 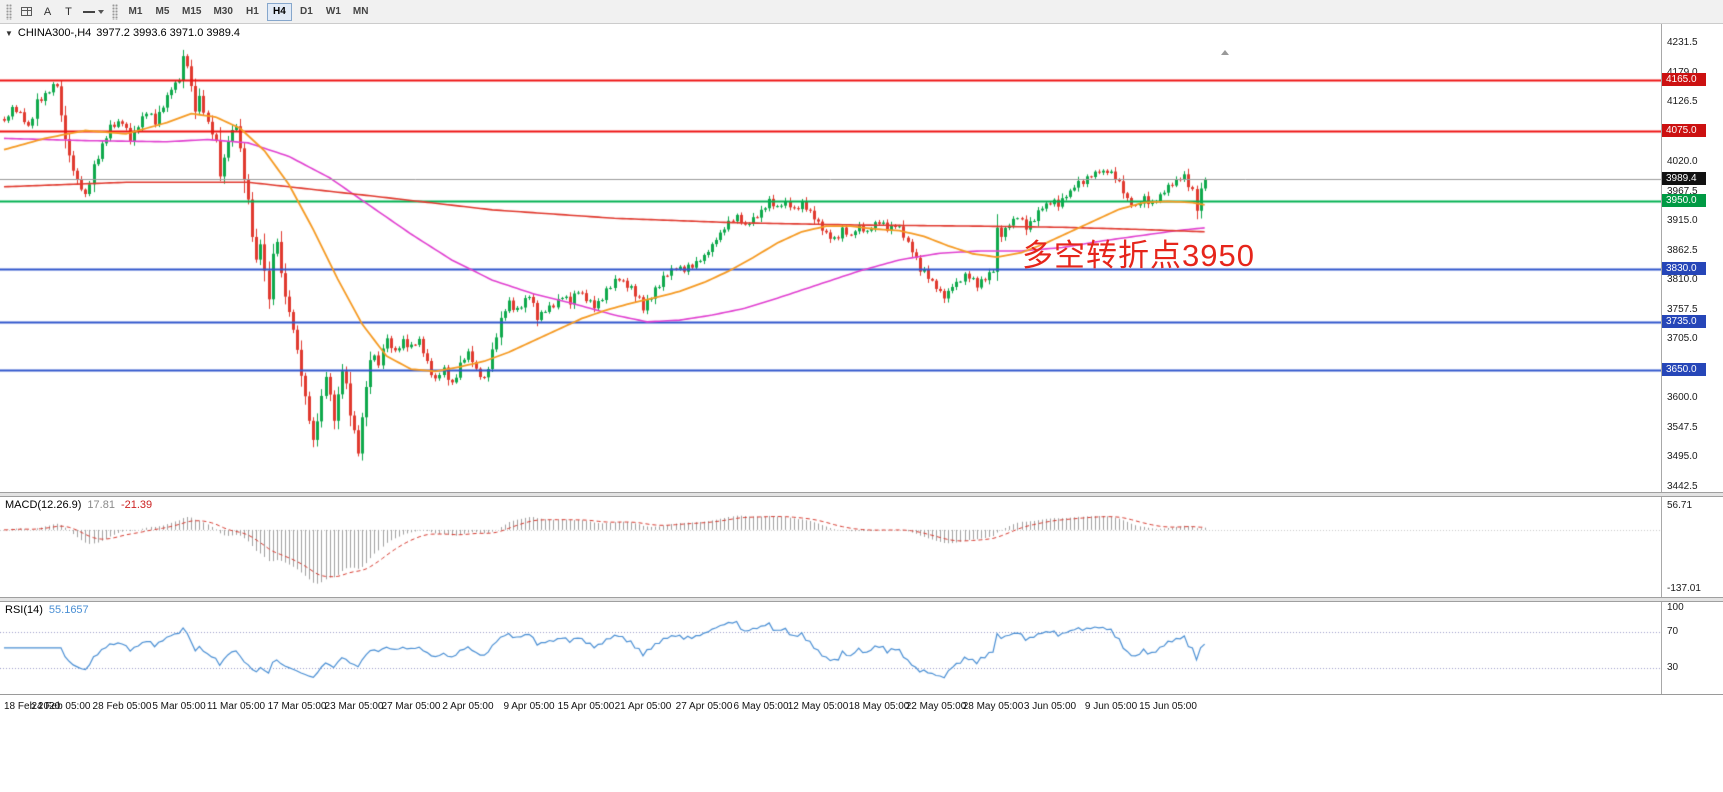 What do you see at coordinates (1682, 339) in the screenshot?
I see `price-axis-tick: 3705.0` at bounding box center [1682, 339].